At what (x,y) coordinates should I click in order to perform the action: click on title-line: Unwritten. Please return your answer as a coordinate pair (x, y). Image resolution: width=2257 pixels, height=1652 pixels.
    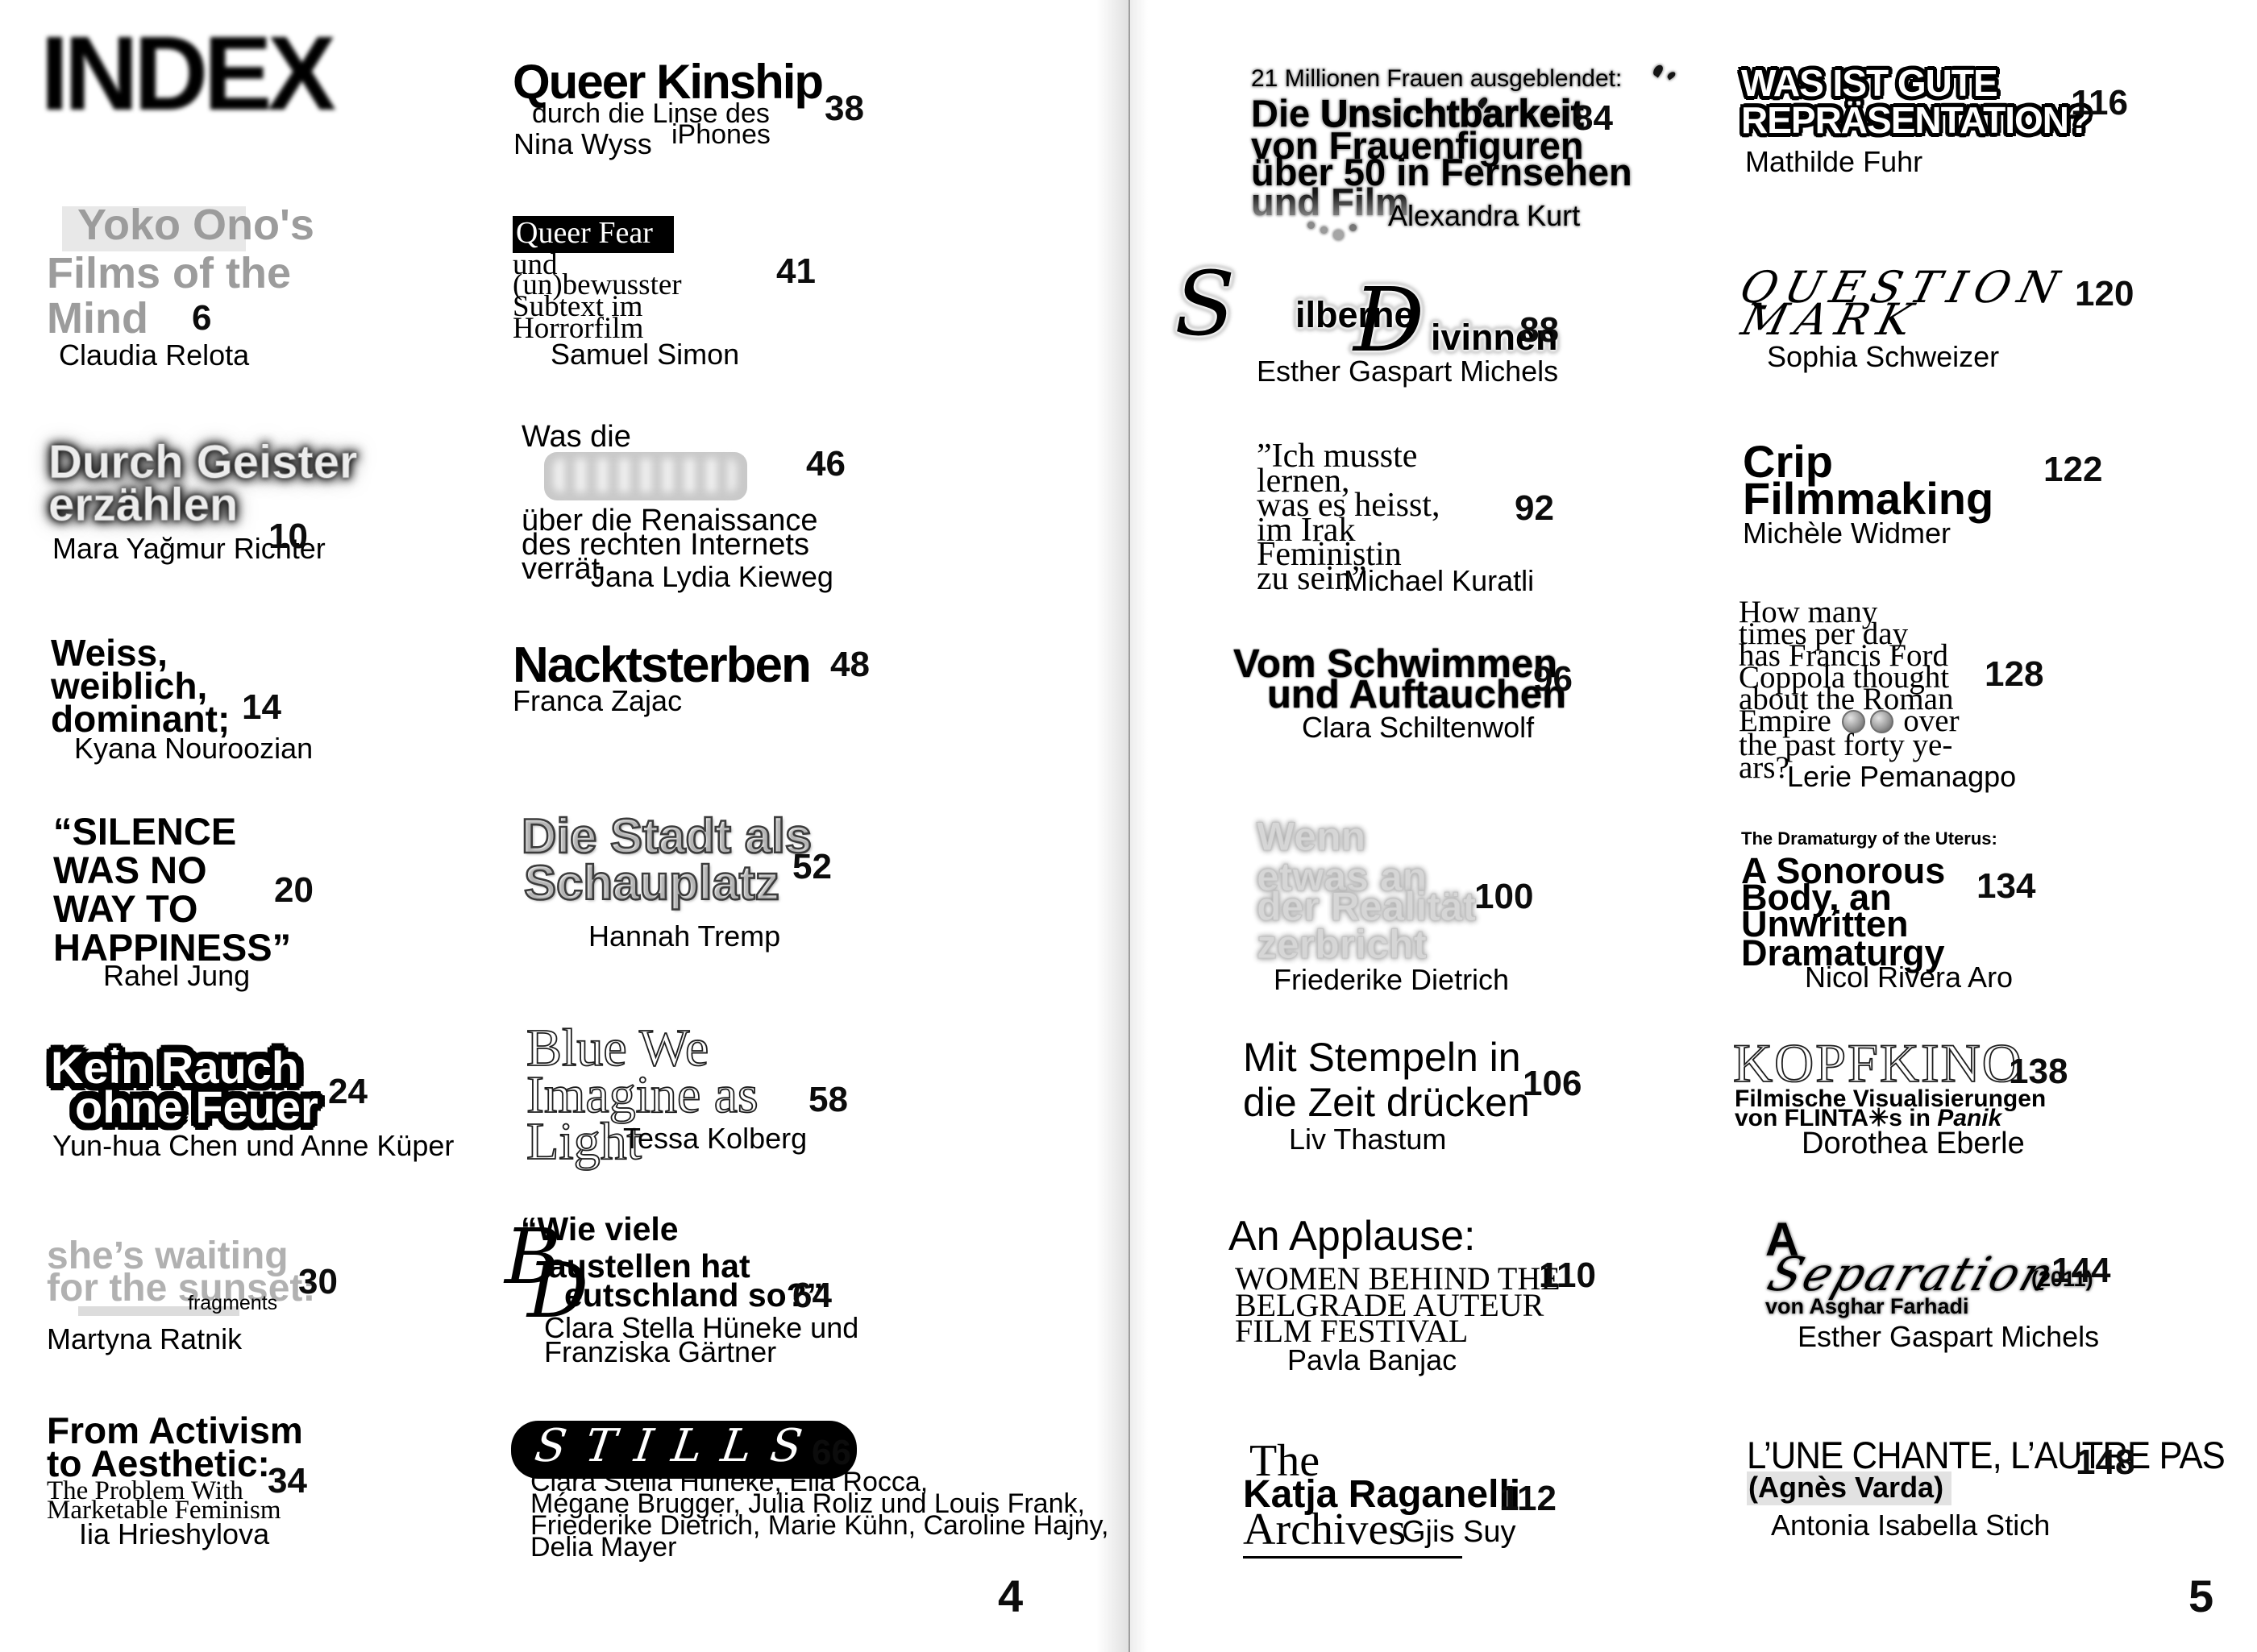
    Looking at the image, I should click on (1825, 923).